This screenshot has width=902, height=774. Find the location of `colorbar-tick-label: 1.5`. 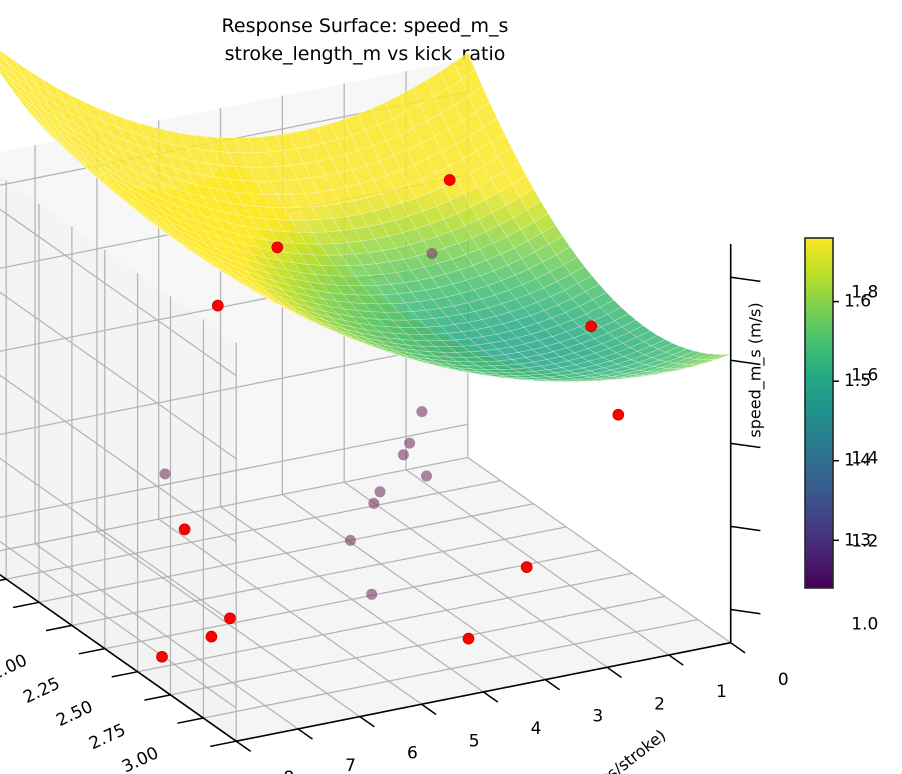

colorbar-tick-label: 1.5 is located at coordinates (857, 381).